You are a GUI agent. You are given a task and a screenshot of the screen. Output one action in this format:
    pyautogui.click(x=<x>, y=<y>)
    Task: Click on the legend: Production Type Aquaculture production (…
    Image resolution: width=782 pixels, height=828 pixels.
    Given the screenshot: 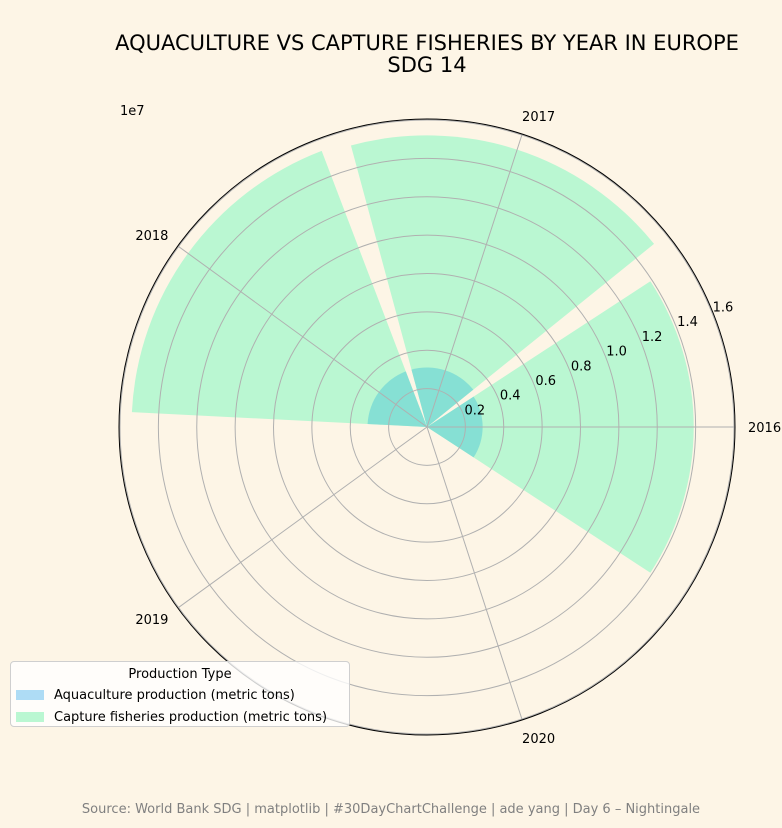 What is the action you would take?
    pyautogui.click(x=180, y=694)
    